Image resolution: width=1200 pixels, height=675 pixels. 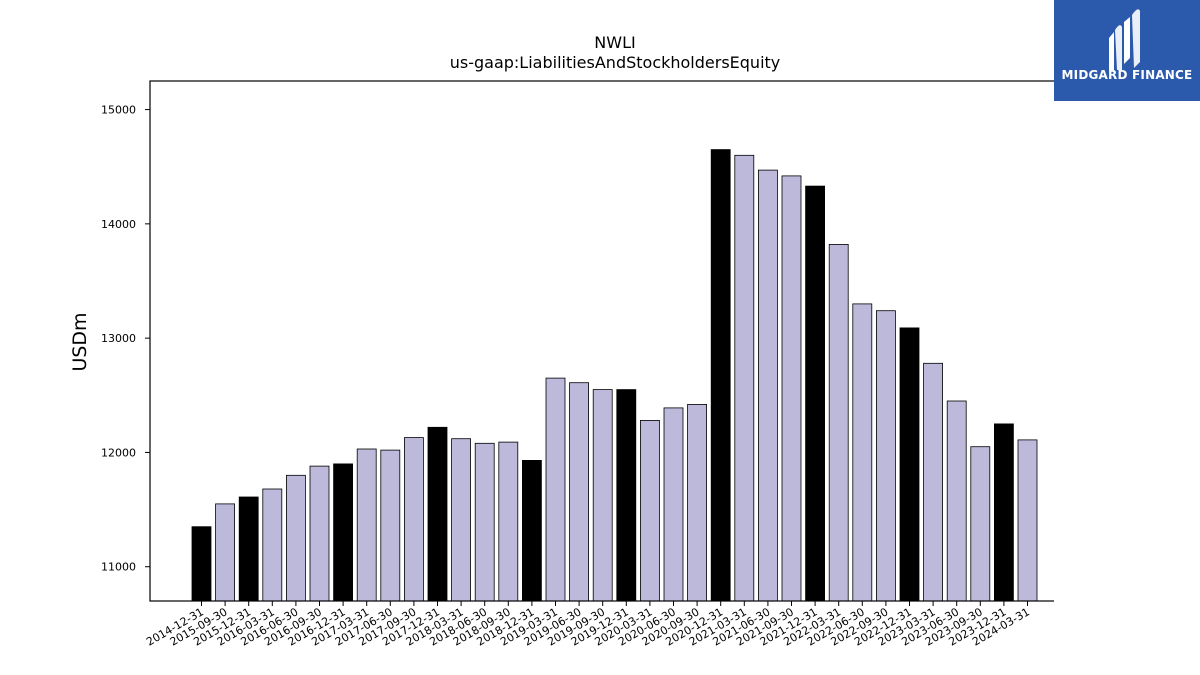 I want to click on y-tick-label: 14000, so click(x=118, y=224).